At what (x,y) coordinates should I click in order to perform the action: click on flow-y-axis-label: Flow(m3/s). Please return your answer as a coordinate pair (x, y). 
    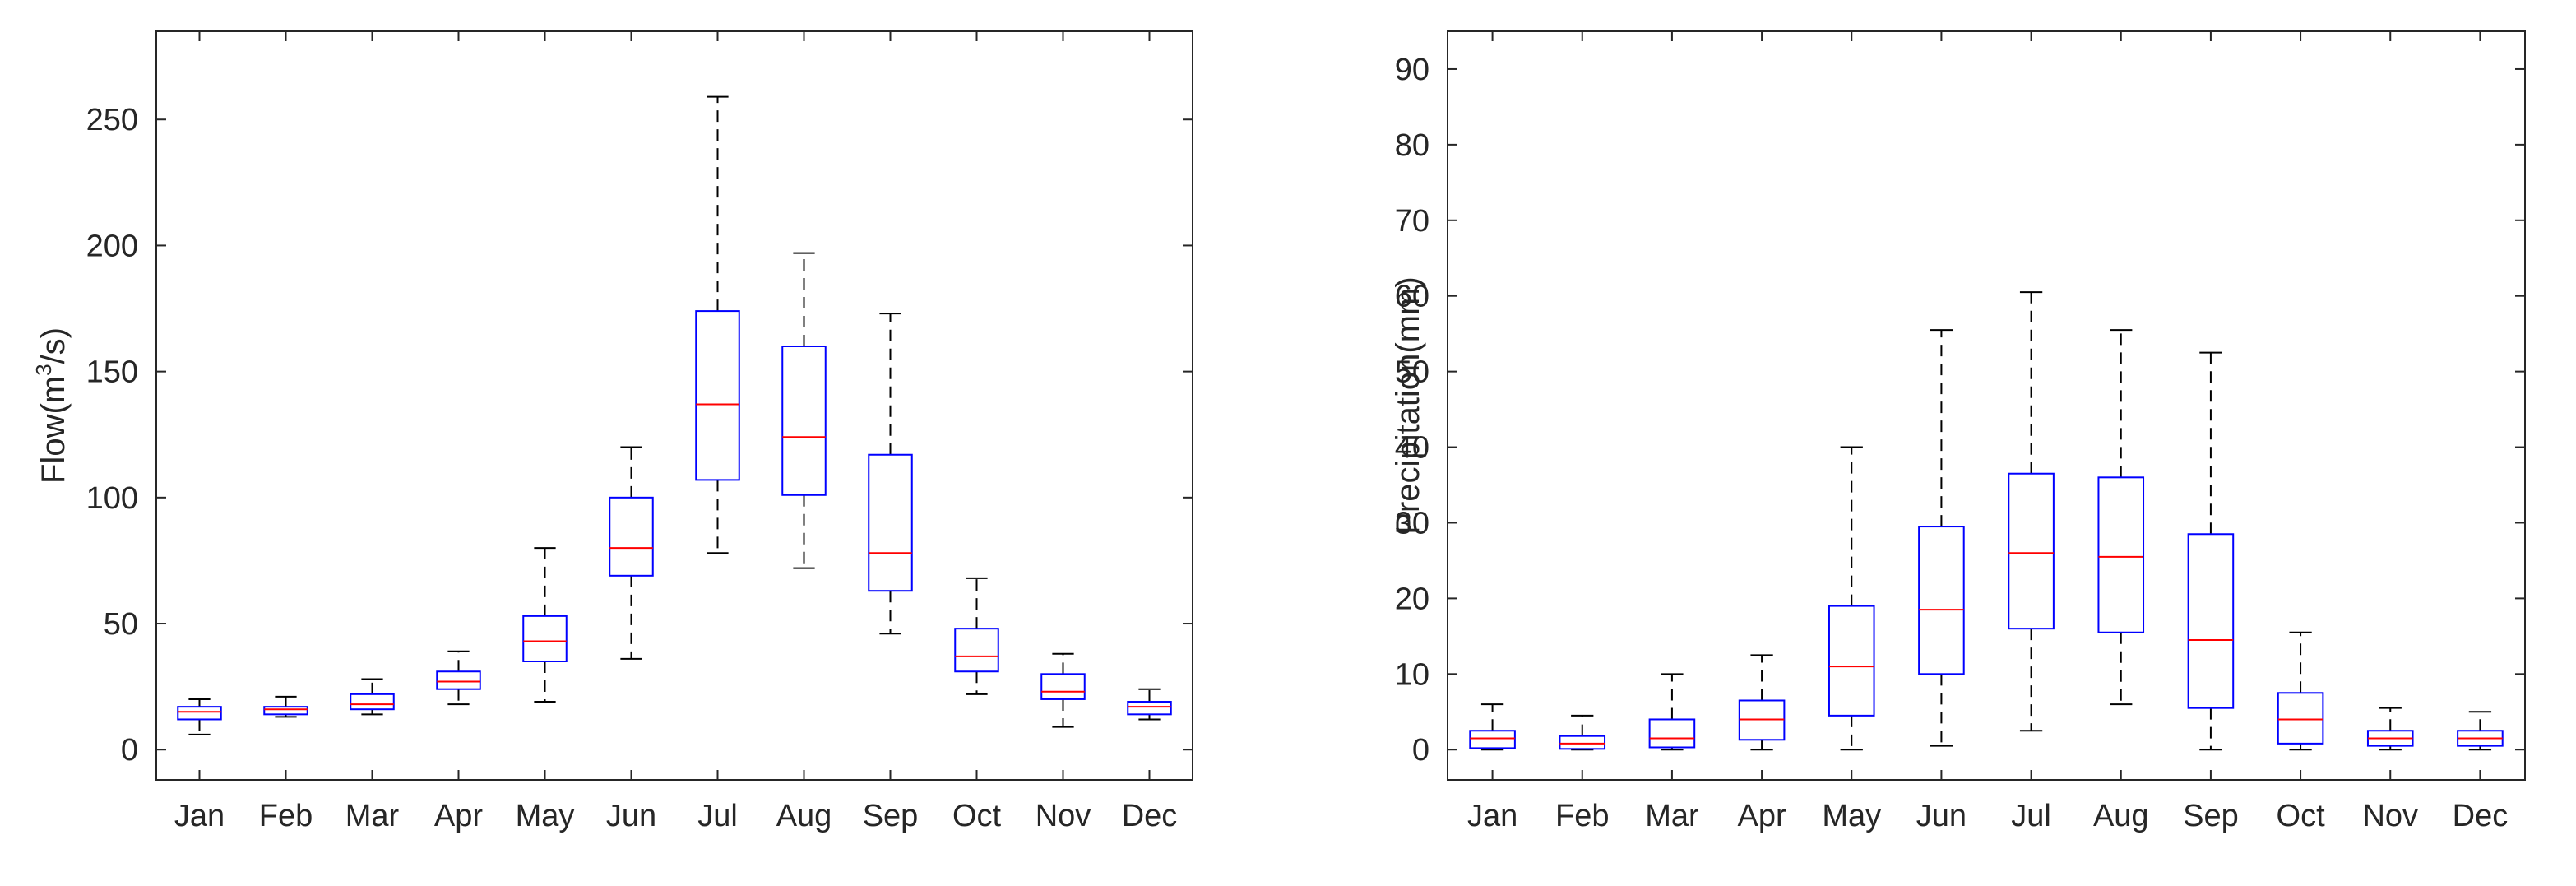
    Looking at the image, I should click on (52, 405).